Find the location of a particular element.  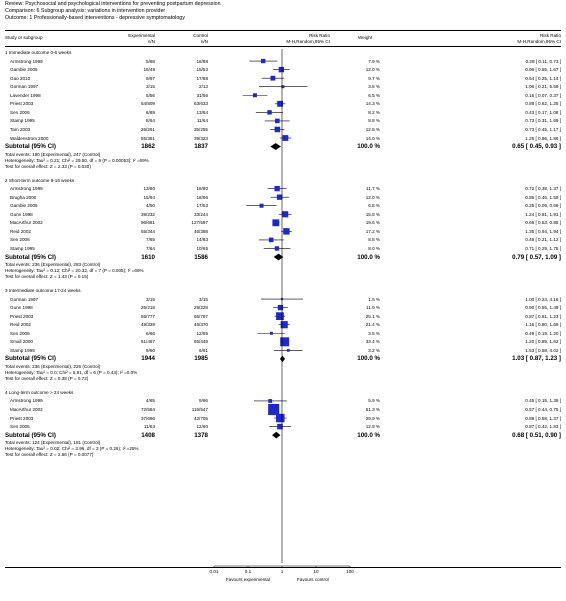

study-ctl: 29/228 is located at coordinates (200, 308).